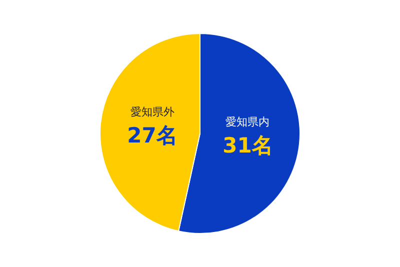 Image resolution: width=400 pixels, height=267 pixels. Describe the element at coordinates (247, 146) in the screenshot. I see `data-label: 31名` at that location.